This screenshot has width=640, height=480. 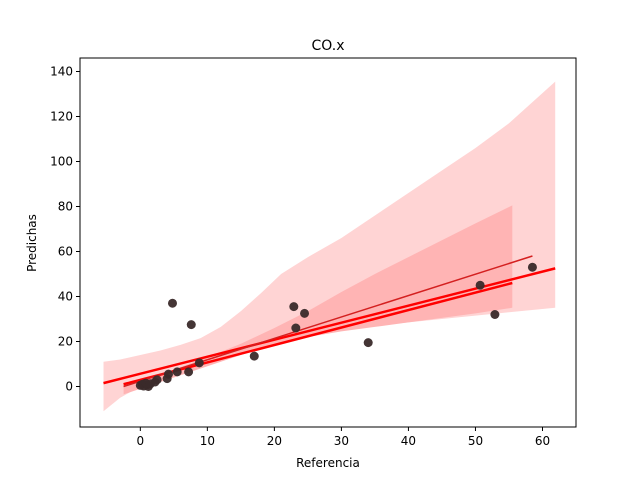 What do you see at coordinates (65, 342) in the screenshot?
I see `y-tick-label: 20` at bounding box center [65, 342].